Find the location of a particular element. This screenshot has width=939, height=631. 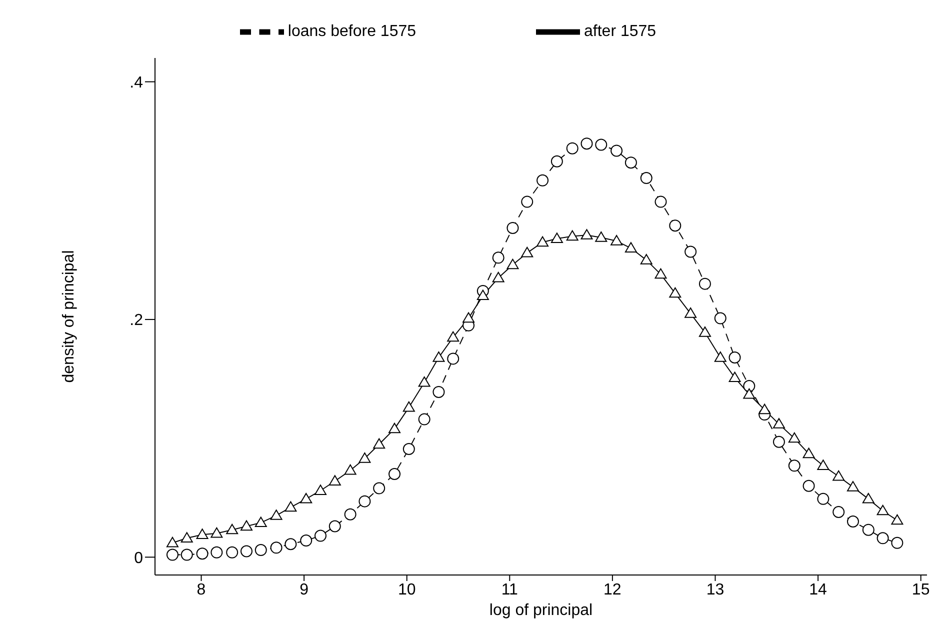

x-tick-label: 11 is located at coordinates (509, 589).